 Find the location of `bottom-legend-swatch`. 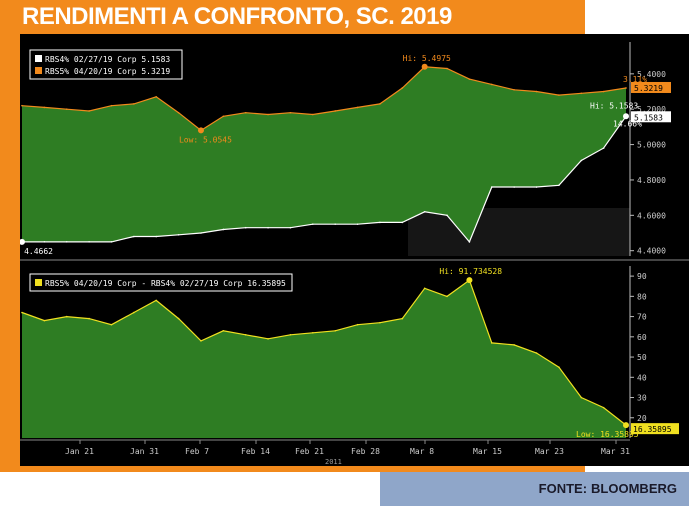

bottom-legend-swatch is located at coordinates (38, 282).